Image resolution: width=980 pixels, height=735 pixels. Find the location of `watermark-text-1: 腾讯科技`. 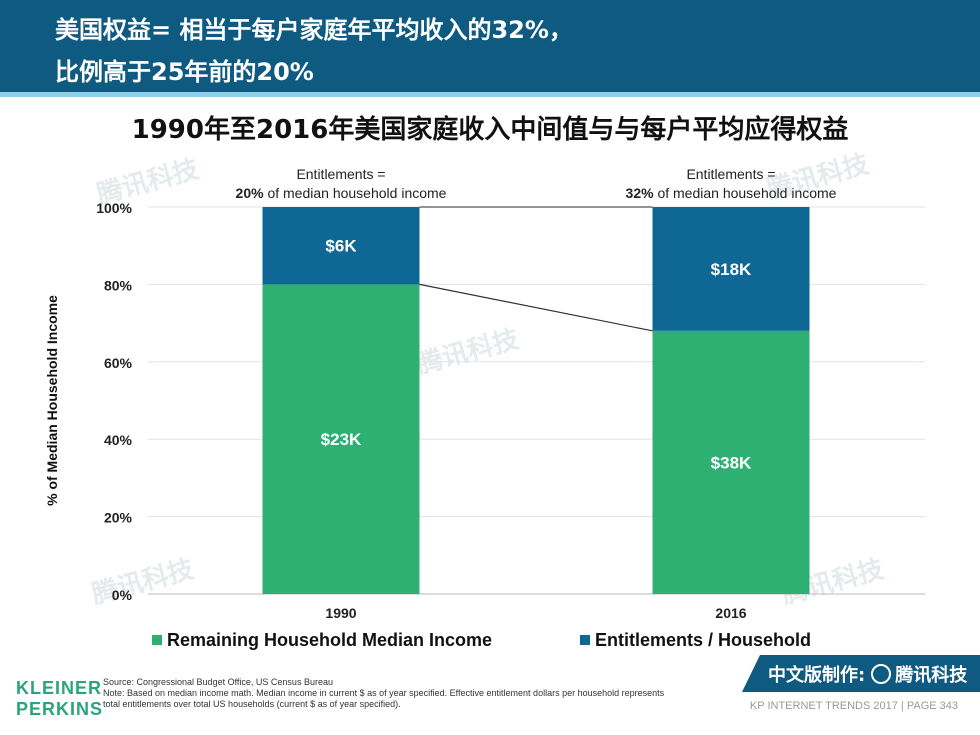

watermark-text-1: 腾讯科技 is located at coordinates (468, 352).